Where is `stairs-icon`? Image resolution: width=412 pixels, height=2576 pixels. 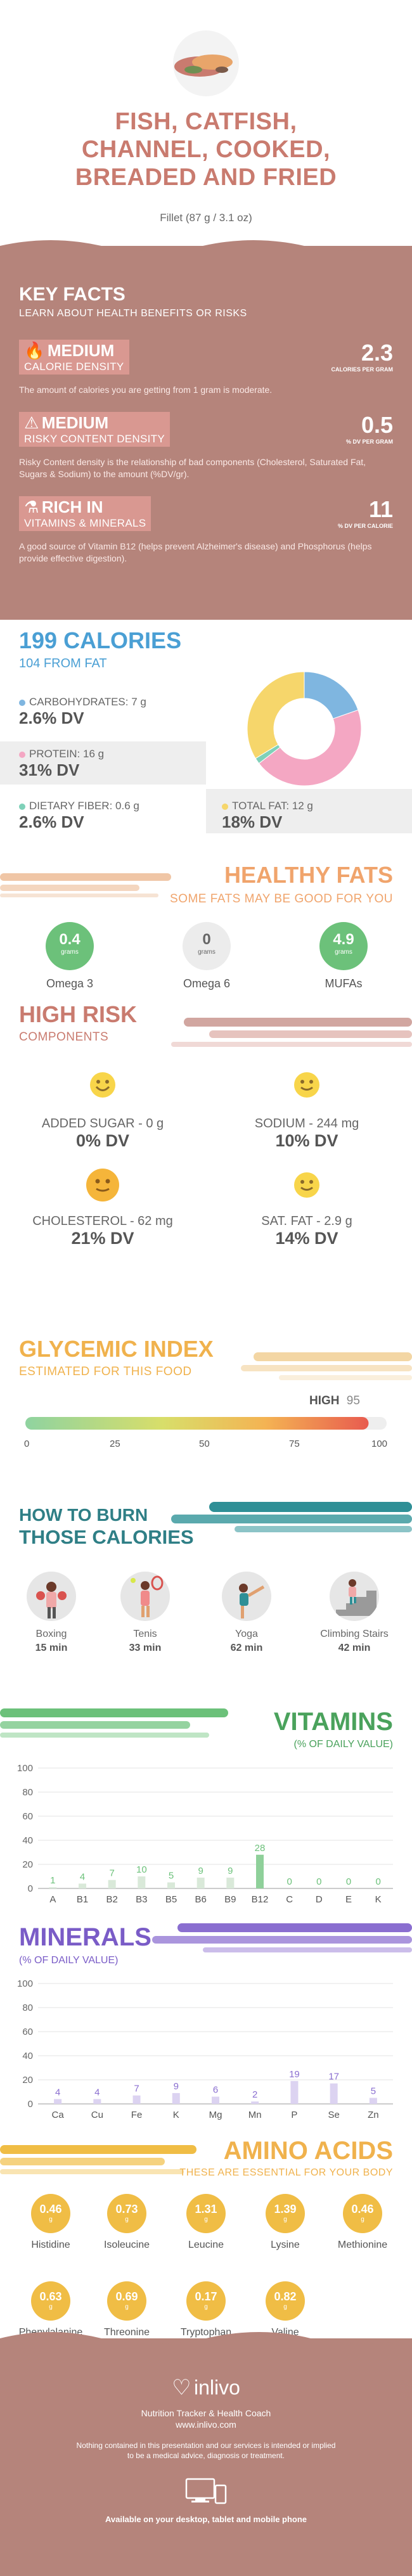 stairs-icon is located at coordinates (354, 1596).